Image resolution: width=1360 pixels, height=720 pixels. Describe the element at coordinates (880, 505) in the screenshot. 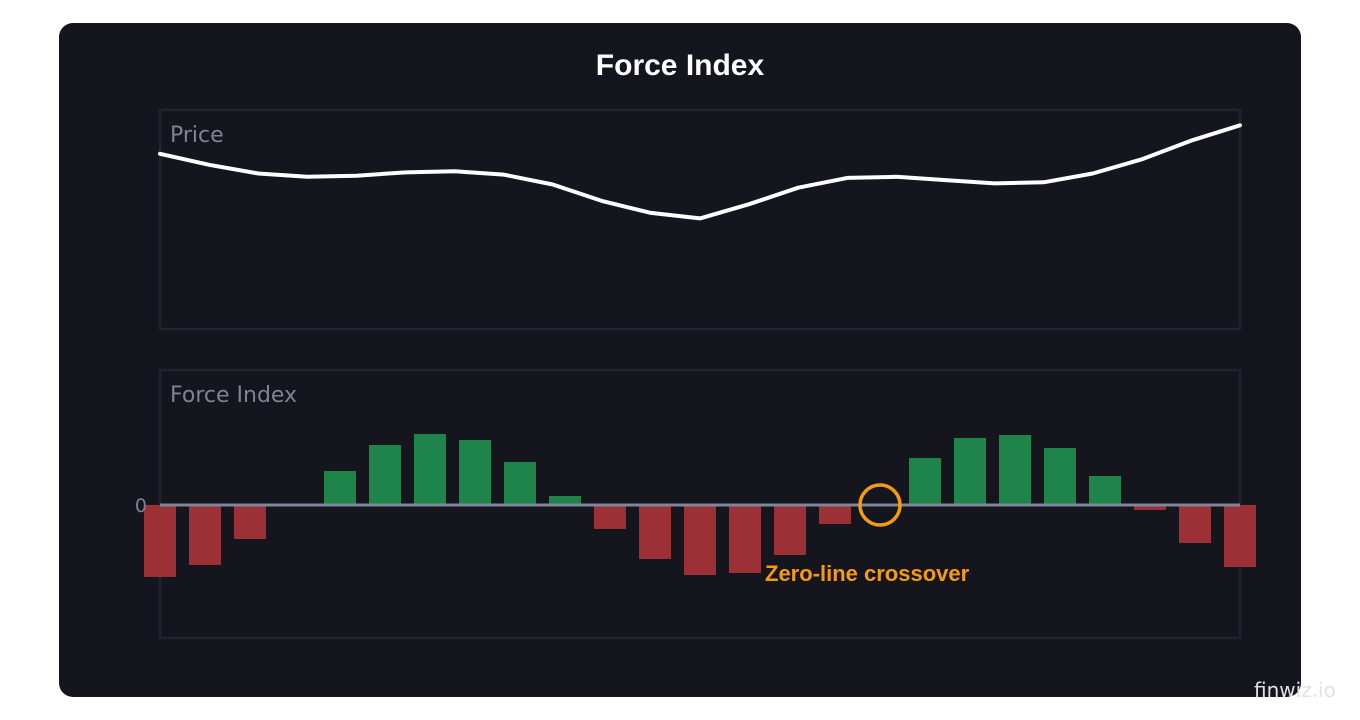

I see `crossover-marker` at that location.